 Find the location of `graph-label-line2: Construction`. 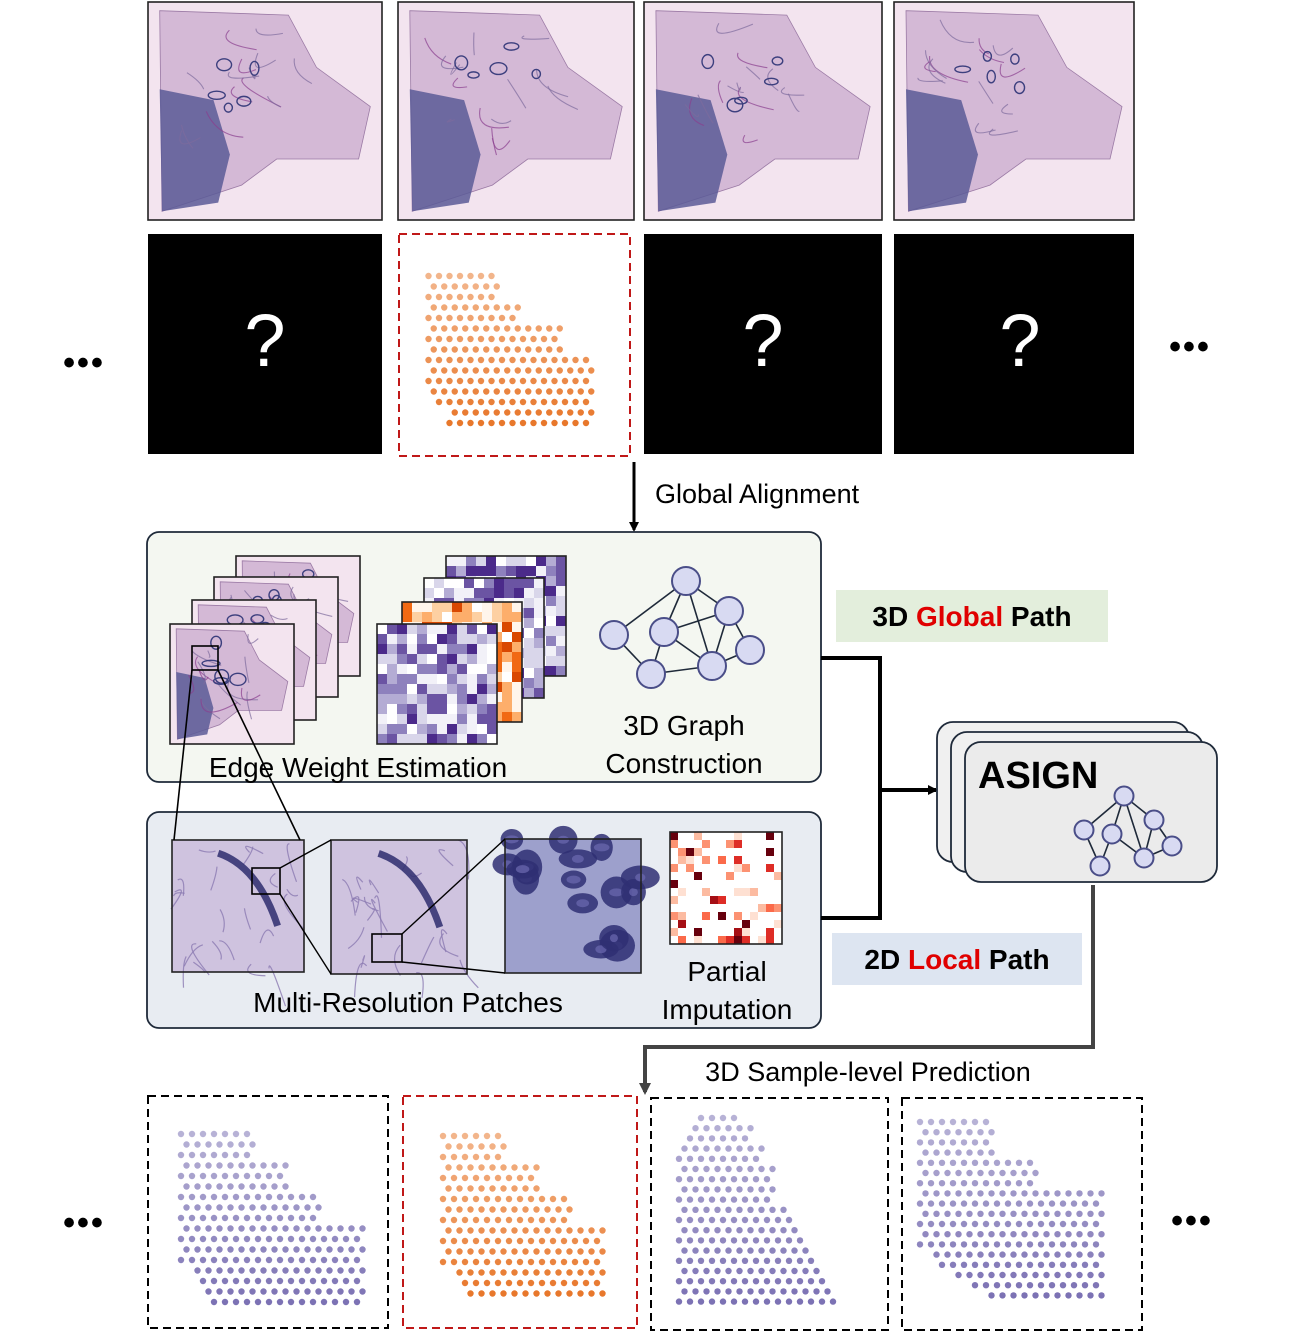

graph-label-line2: Construction is located at coordinates (683, 763).